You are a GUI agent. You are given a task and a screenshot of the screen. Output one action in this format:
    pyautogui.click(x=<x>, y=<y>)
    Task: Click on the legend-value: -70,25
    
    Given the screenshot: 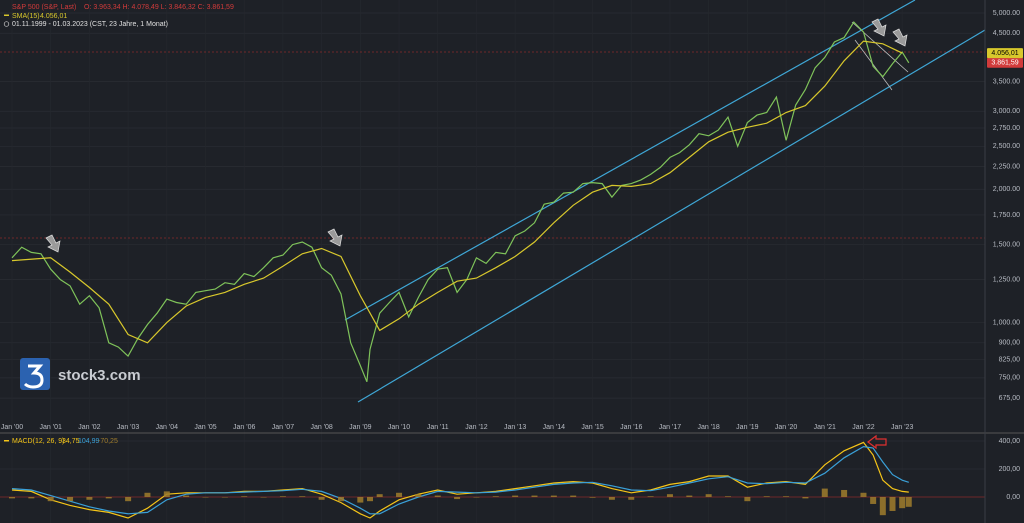 What is the action you would take?
    pyautogui.click(x=108, y=441)
    